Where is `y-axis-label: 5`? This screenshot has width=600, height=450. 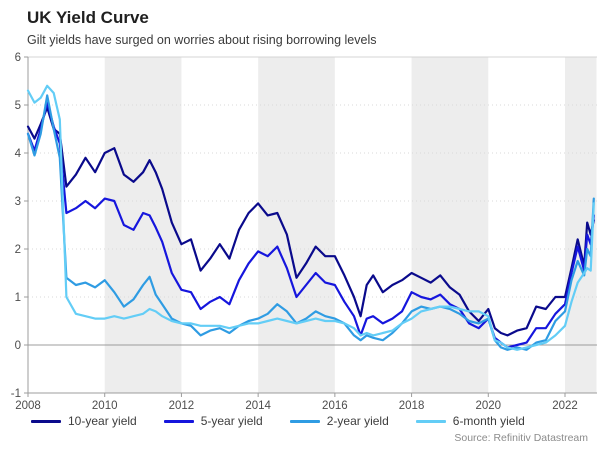
y-axis-label: 5 is located at coordinates (18, 106).